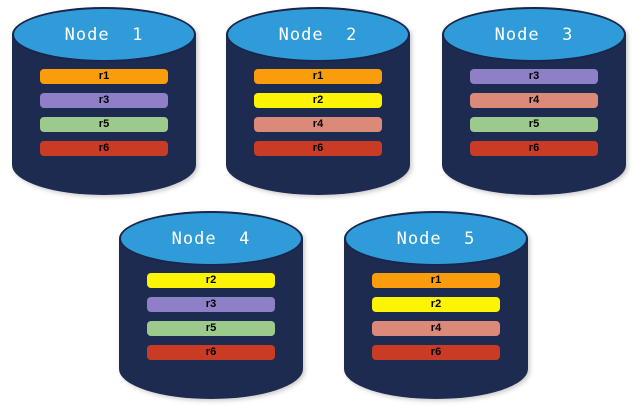 The width and height of the screenshot is (636, 408). I want to click on node-top-ellipse: Node 3, so click(534, 34).